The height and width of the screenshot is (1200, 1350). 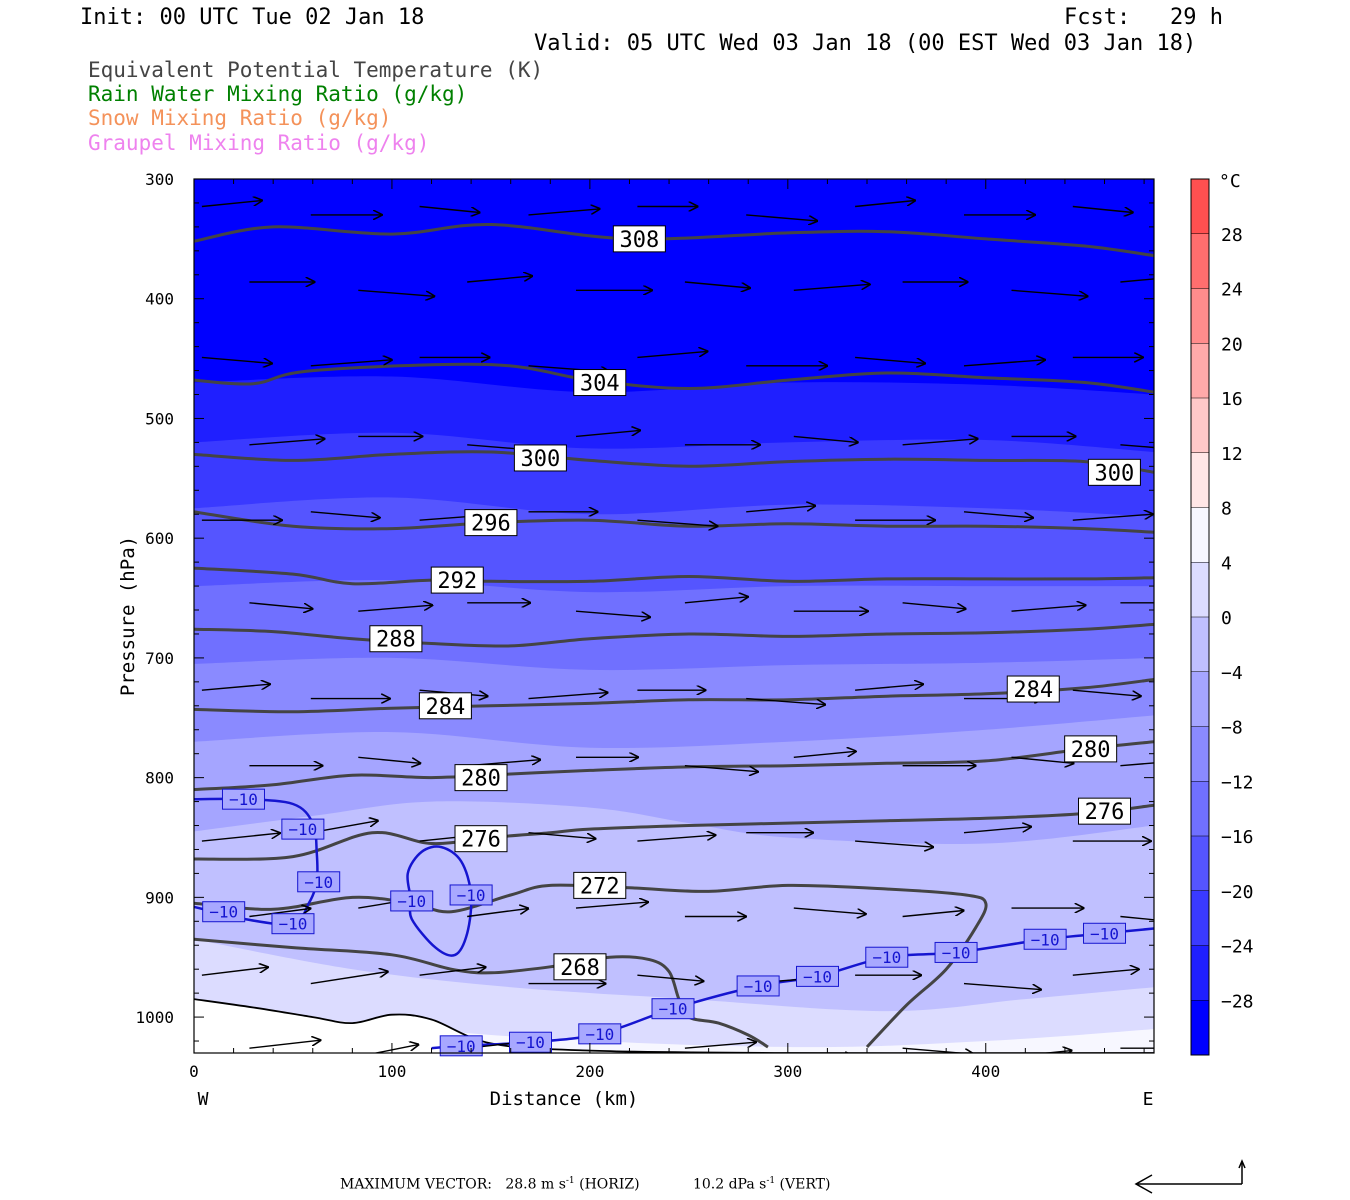 What do you see at coordinates (194, 1071) in the screenshot?
I see `x-tick-label: 0` at bounding box center [194, 1071].